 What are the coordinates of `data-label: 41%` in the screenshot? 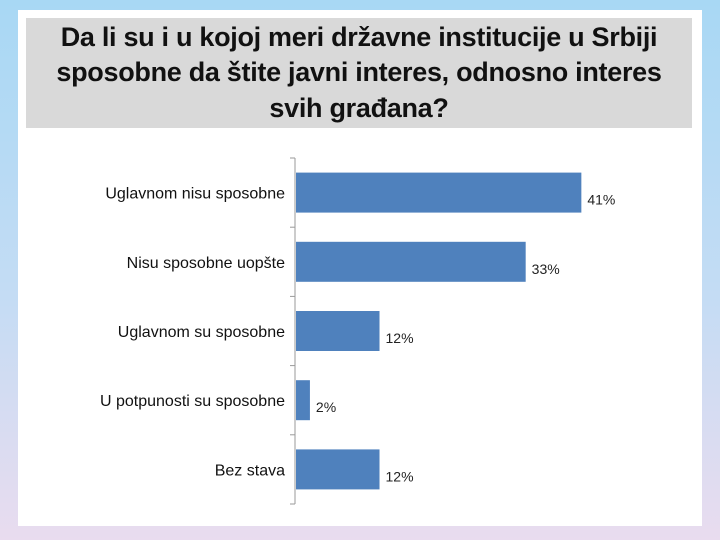 It's located at (601, 200).